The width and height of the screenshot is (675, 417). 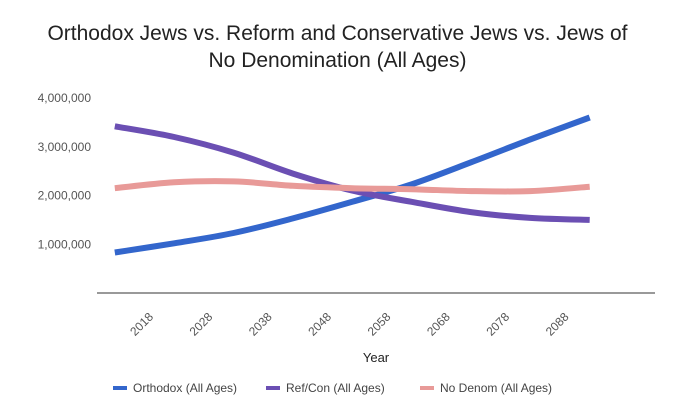 What do you see at coordinates (319, 324) in the screenshot?
I see `x-tick-label: 2048` at bounding box center [319, 324].